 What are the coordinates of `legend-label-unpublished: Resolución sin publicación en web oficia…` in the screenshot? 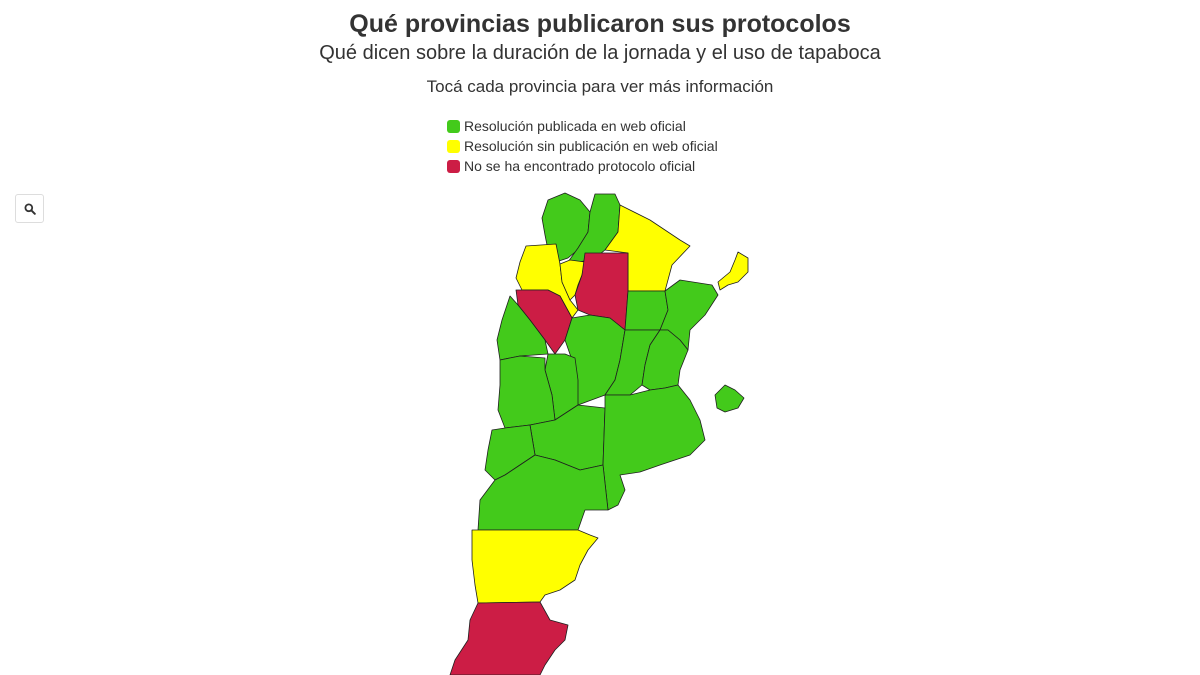 It's located at (591, 146).